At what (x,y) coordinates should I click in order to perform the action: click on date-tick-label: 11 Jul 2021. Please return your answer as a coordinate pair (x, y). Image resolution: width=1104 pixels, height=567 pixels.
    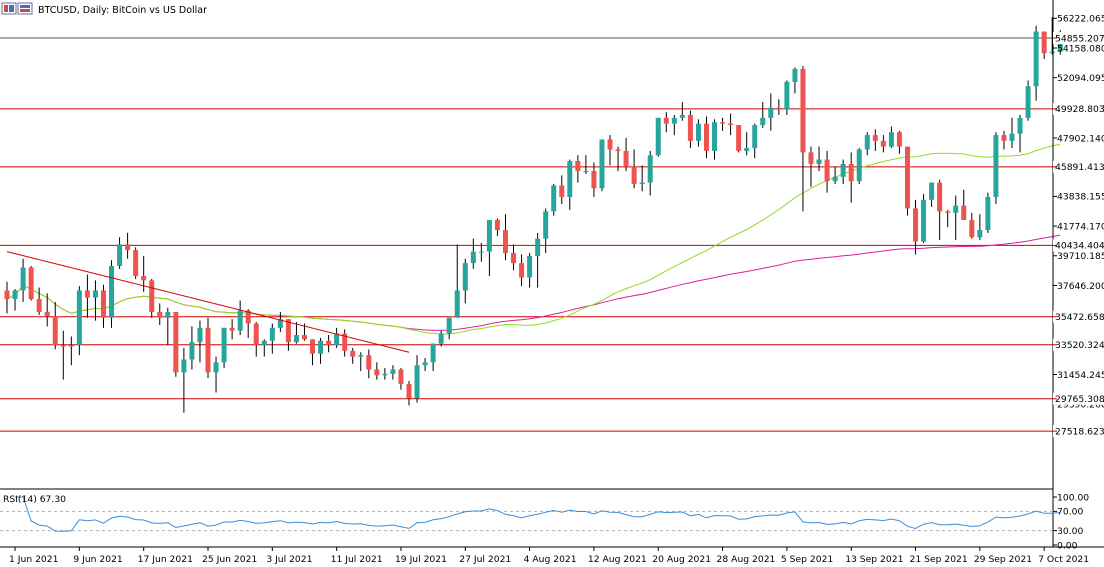
    Looking at the image, I should click on (357, 559).